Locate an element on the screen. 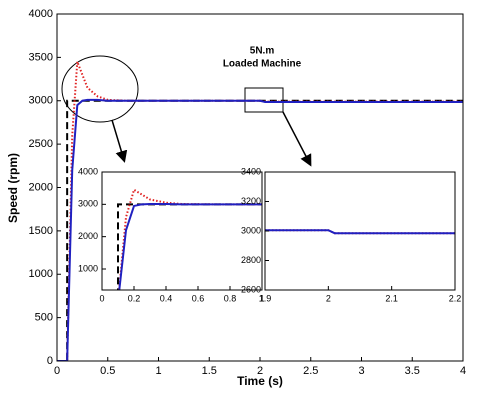  y-tick-label: 2800 is located at coordinates (251, 260).